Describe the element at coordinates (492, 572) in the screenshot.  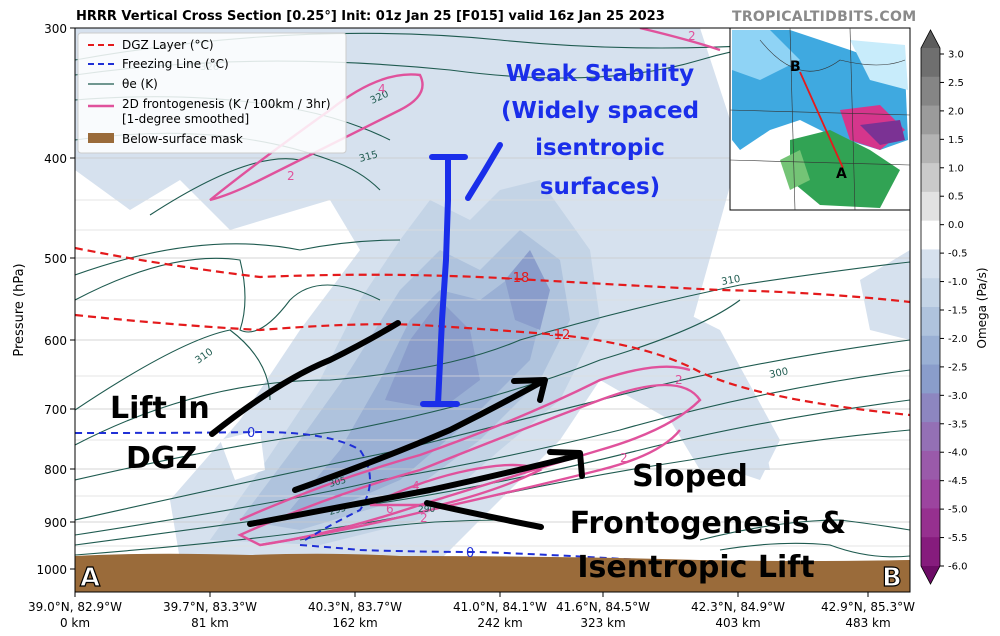
I see `below-surface-mask` at that location.